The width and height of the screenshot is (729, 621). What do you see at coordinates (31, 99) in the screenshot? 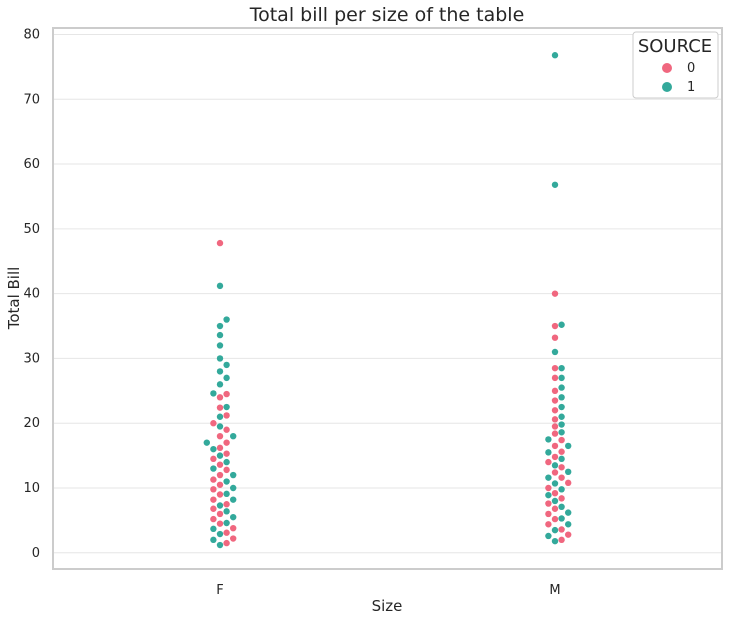
I see `y-tick-label: 70` at bounding box center [31, 99].